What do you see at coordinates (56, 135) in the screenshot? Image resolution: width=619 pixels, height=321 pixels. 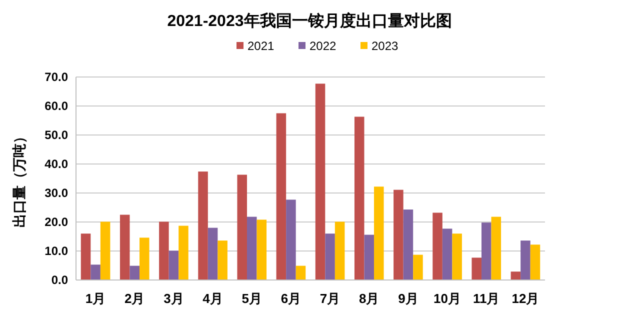 I see `y-tick-label: 50.0` at bounding box center [56, 135].